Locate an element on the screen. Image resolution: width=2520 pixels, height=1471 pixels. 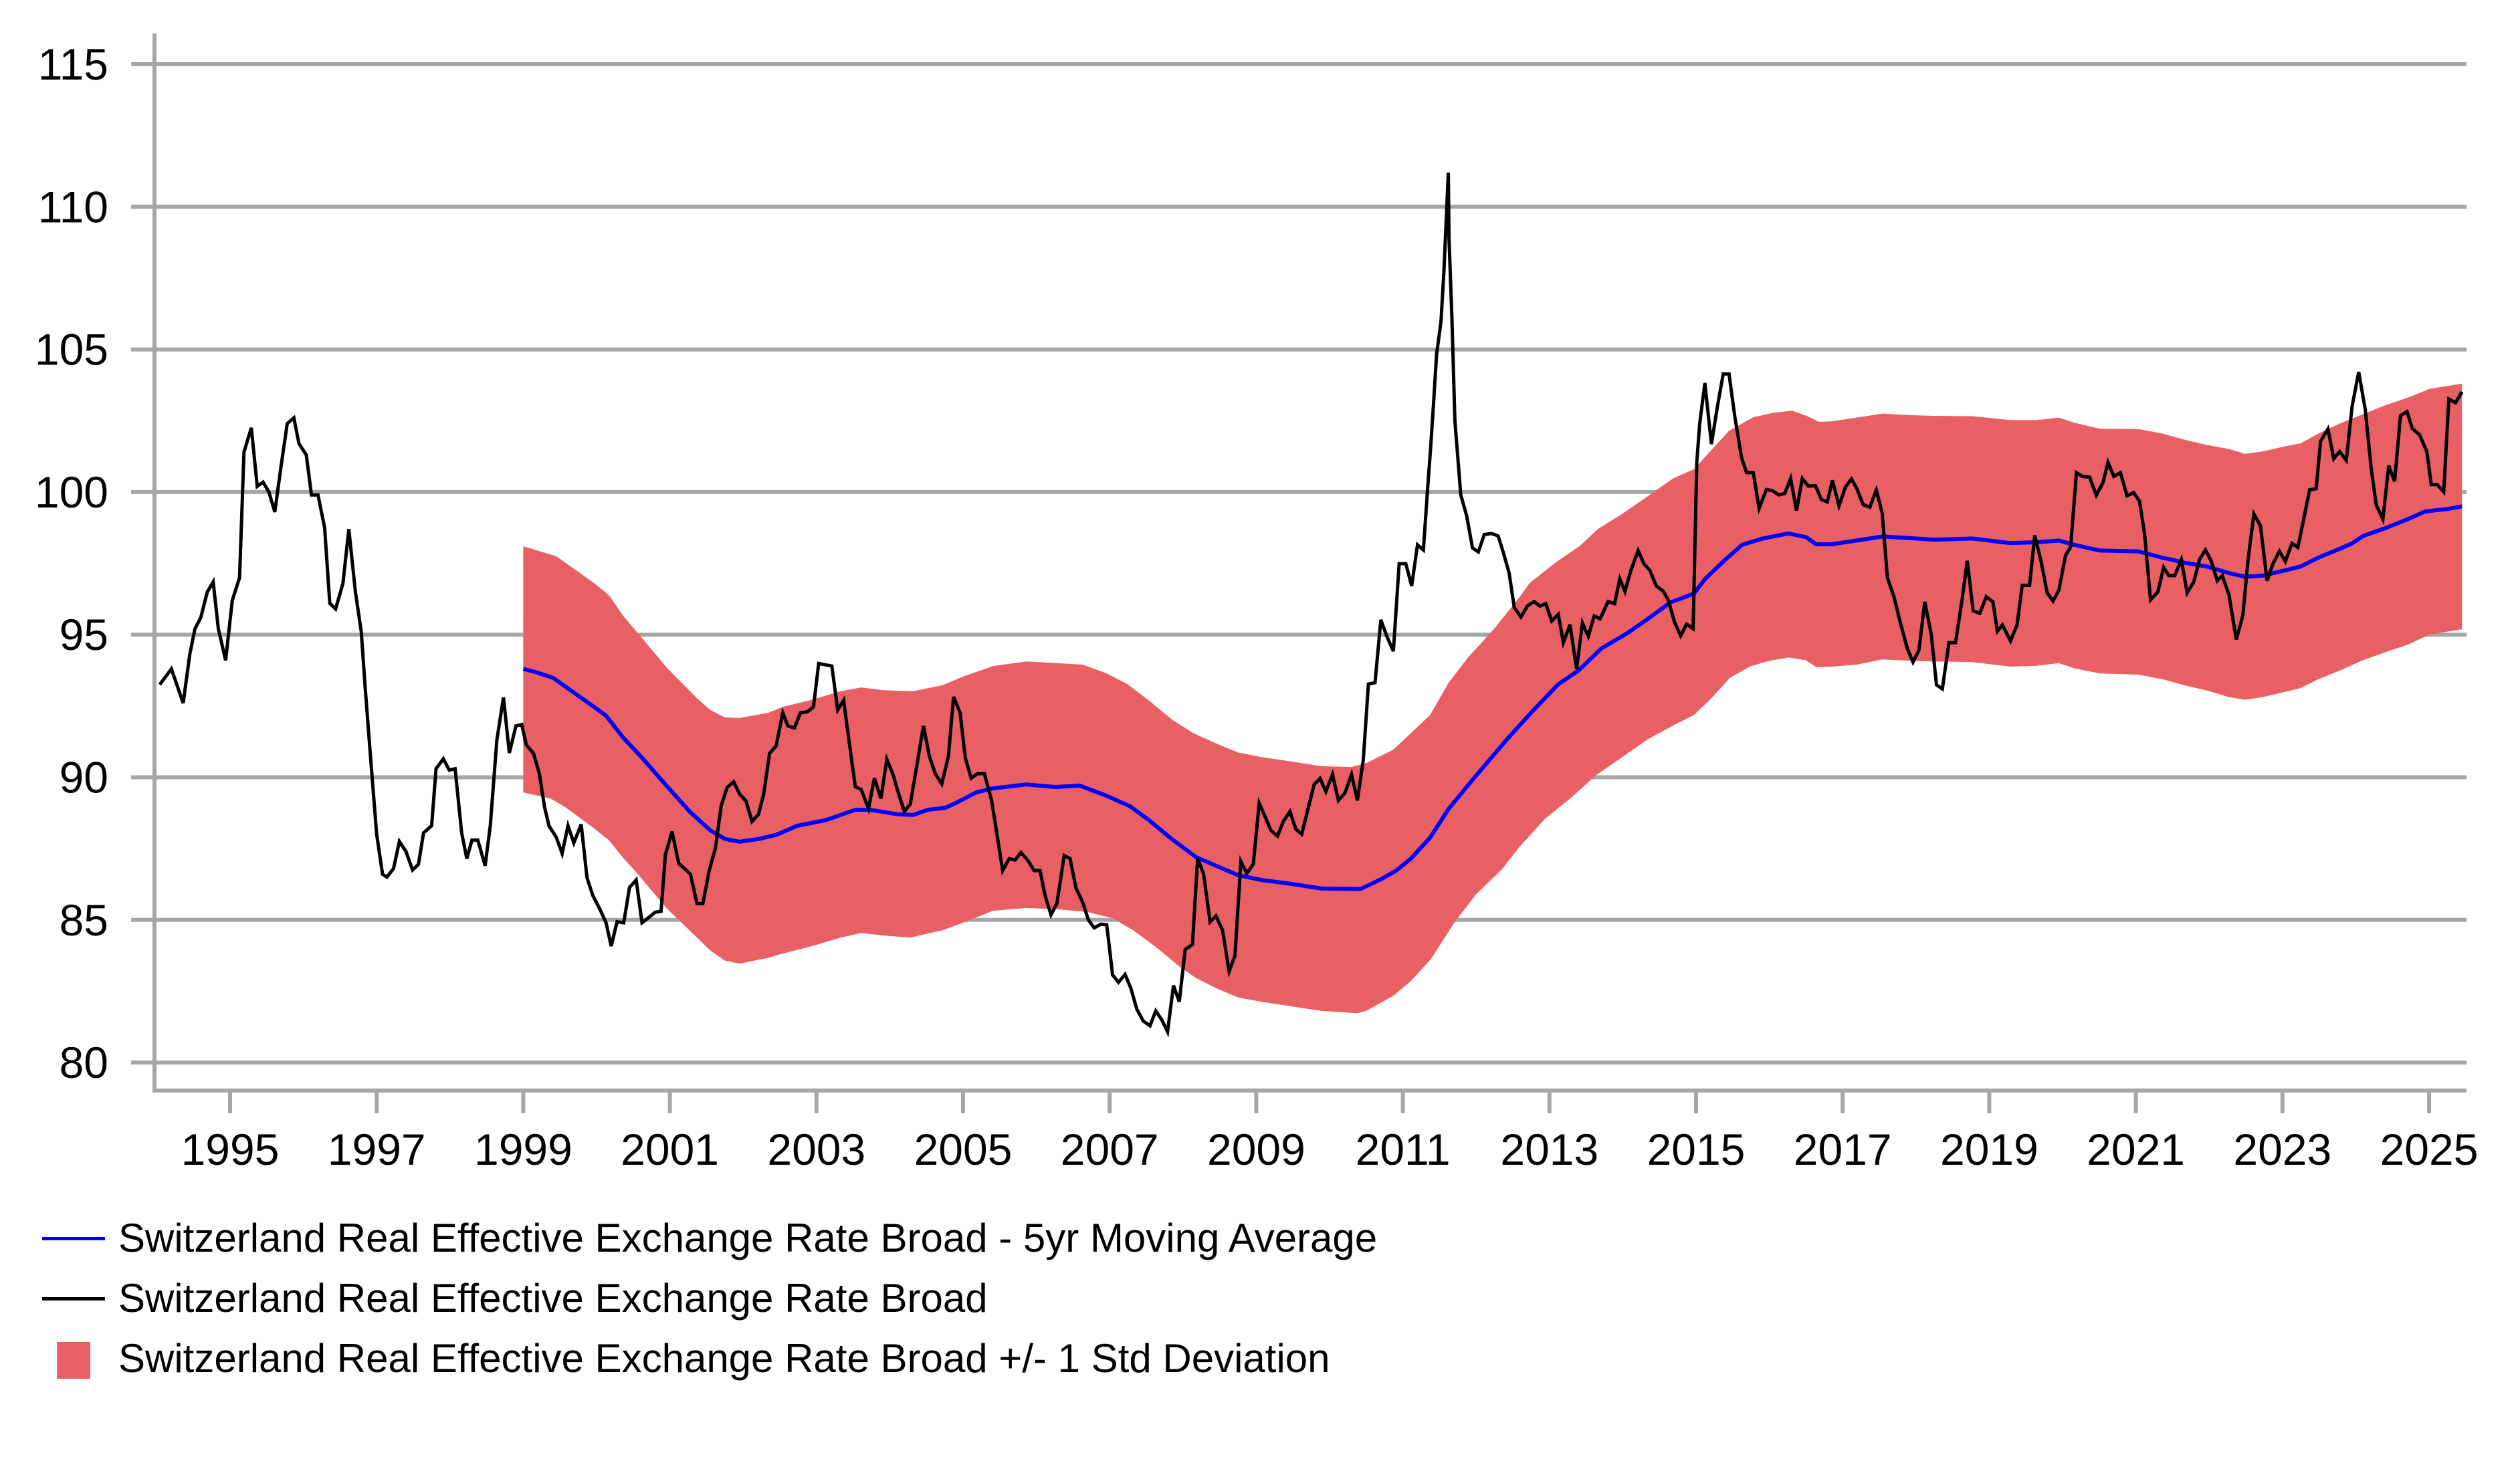
y-tick-label: 80 is located at coordinates (84, 1062).